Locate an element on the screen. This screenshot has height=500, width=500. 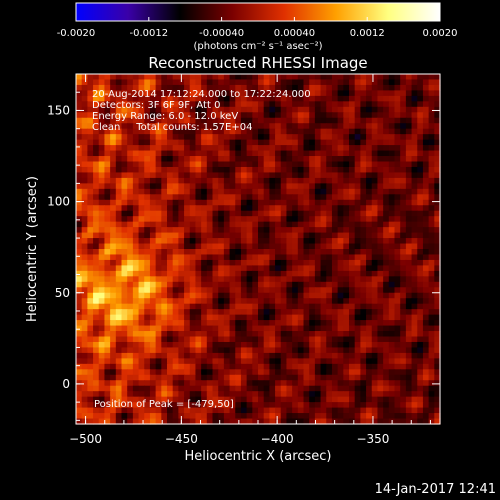
colorbar-tick-label: 0.0020 is located at coordinates (440, 33).